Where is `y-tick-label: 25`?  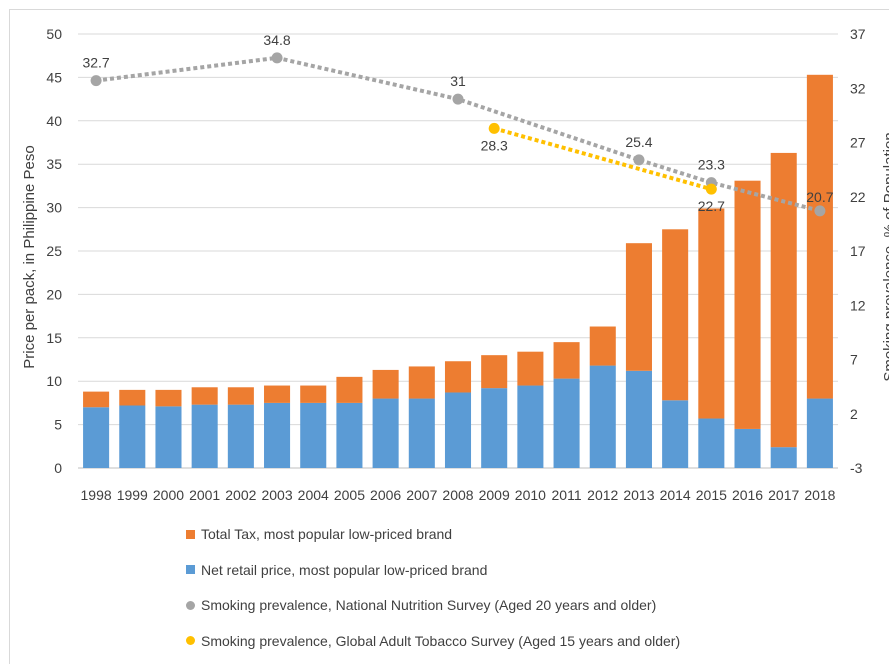
y-tick-label: 25 is located at coordinates (54, 251).